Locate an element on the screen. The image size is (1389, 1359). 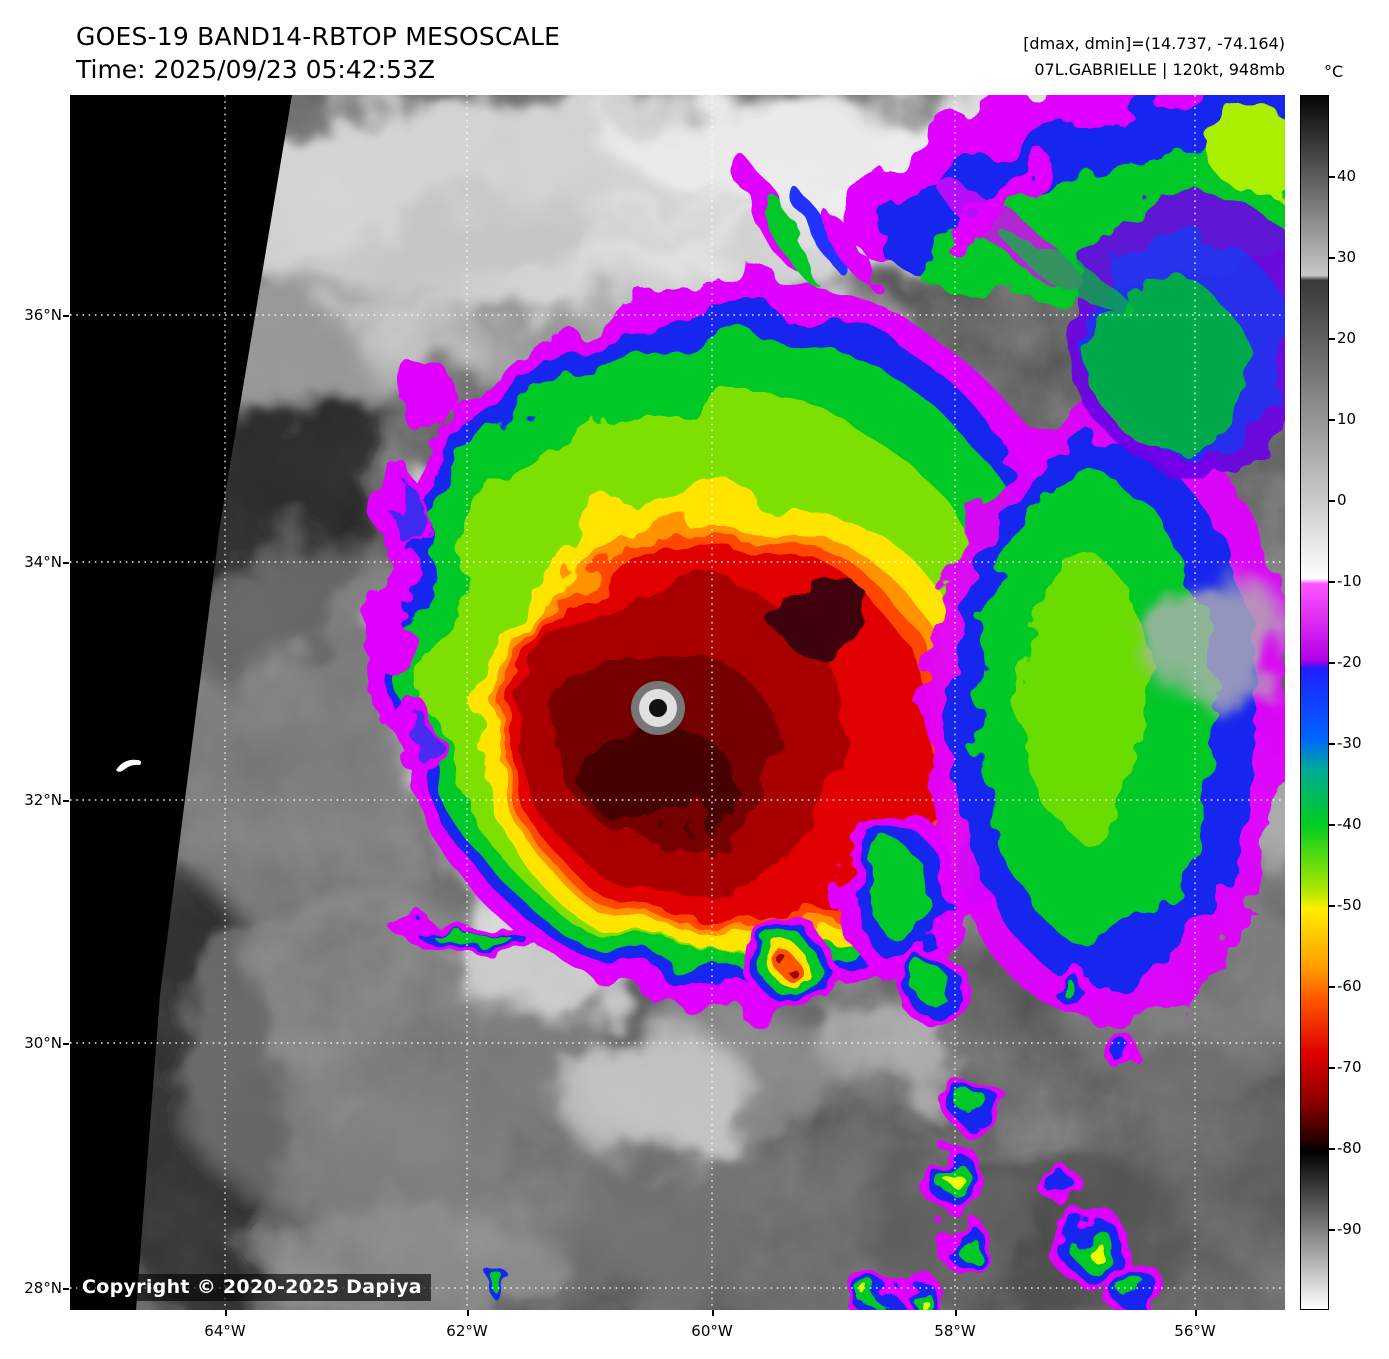
lat-label-32n: 32°N is located at coordinates (43, 800).